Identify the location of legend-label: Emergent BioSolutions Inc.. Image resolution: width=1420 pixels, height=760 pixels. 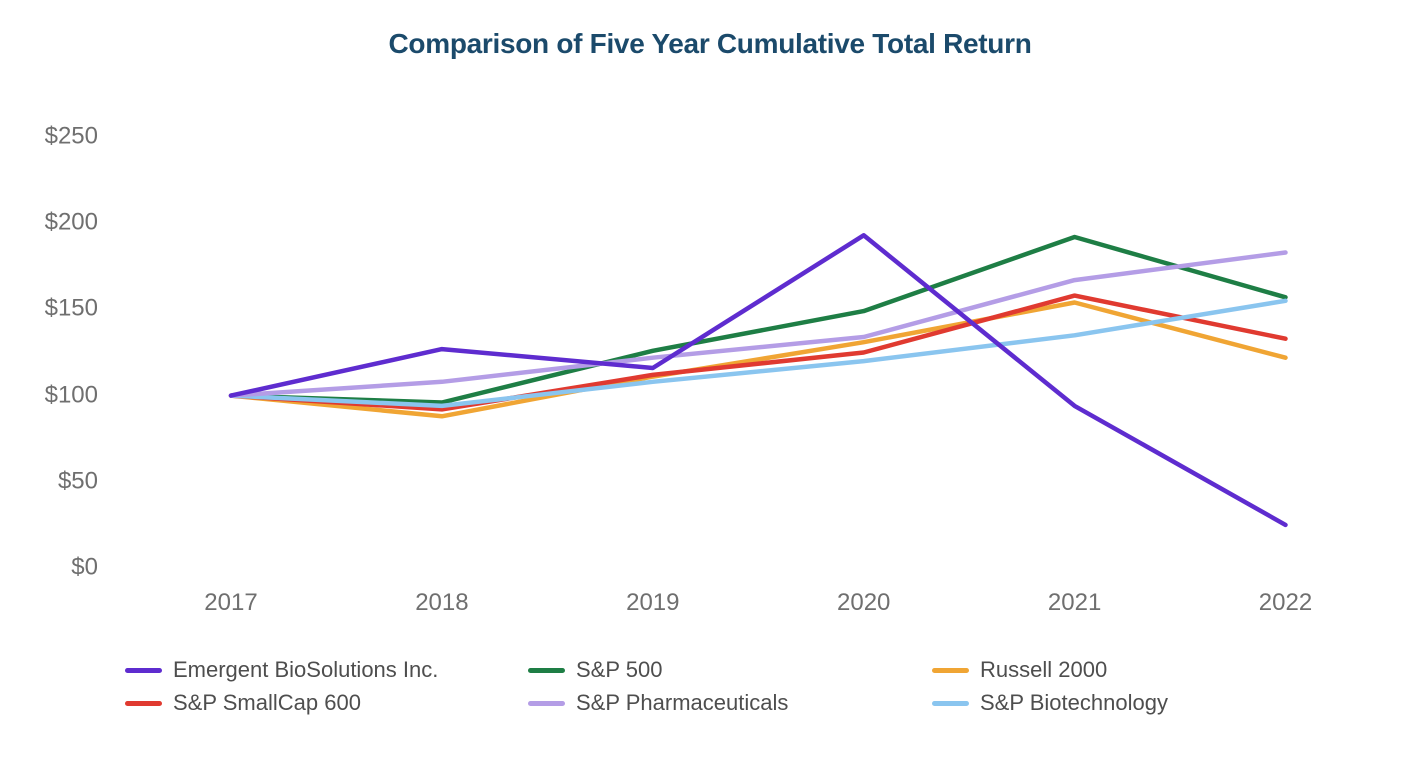
(306, 669).